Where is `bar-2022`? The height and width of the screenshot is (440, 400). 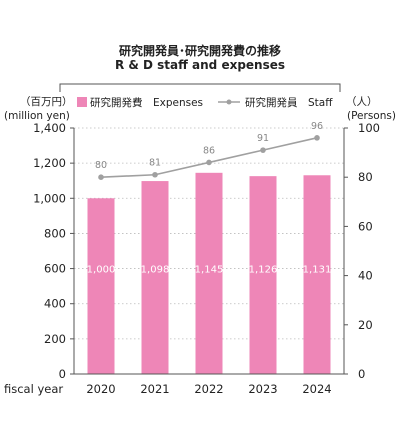 bar-2022 is located at coordinates (209, 273).